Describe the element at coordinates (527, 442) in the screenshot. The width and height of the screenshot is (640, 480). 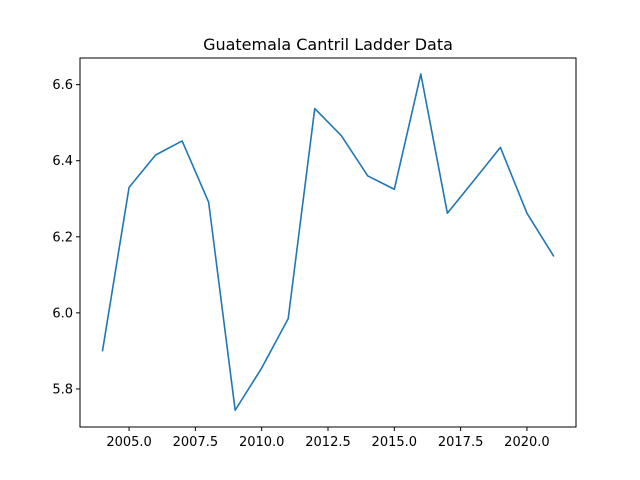
I see `x-tick-label: 2020.0` at that location.